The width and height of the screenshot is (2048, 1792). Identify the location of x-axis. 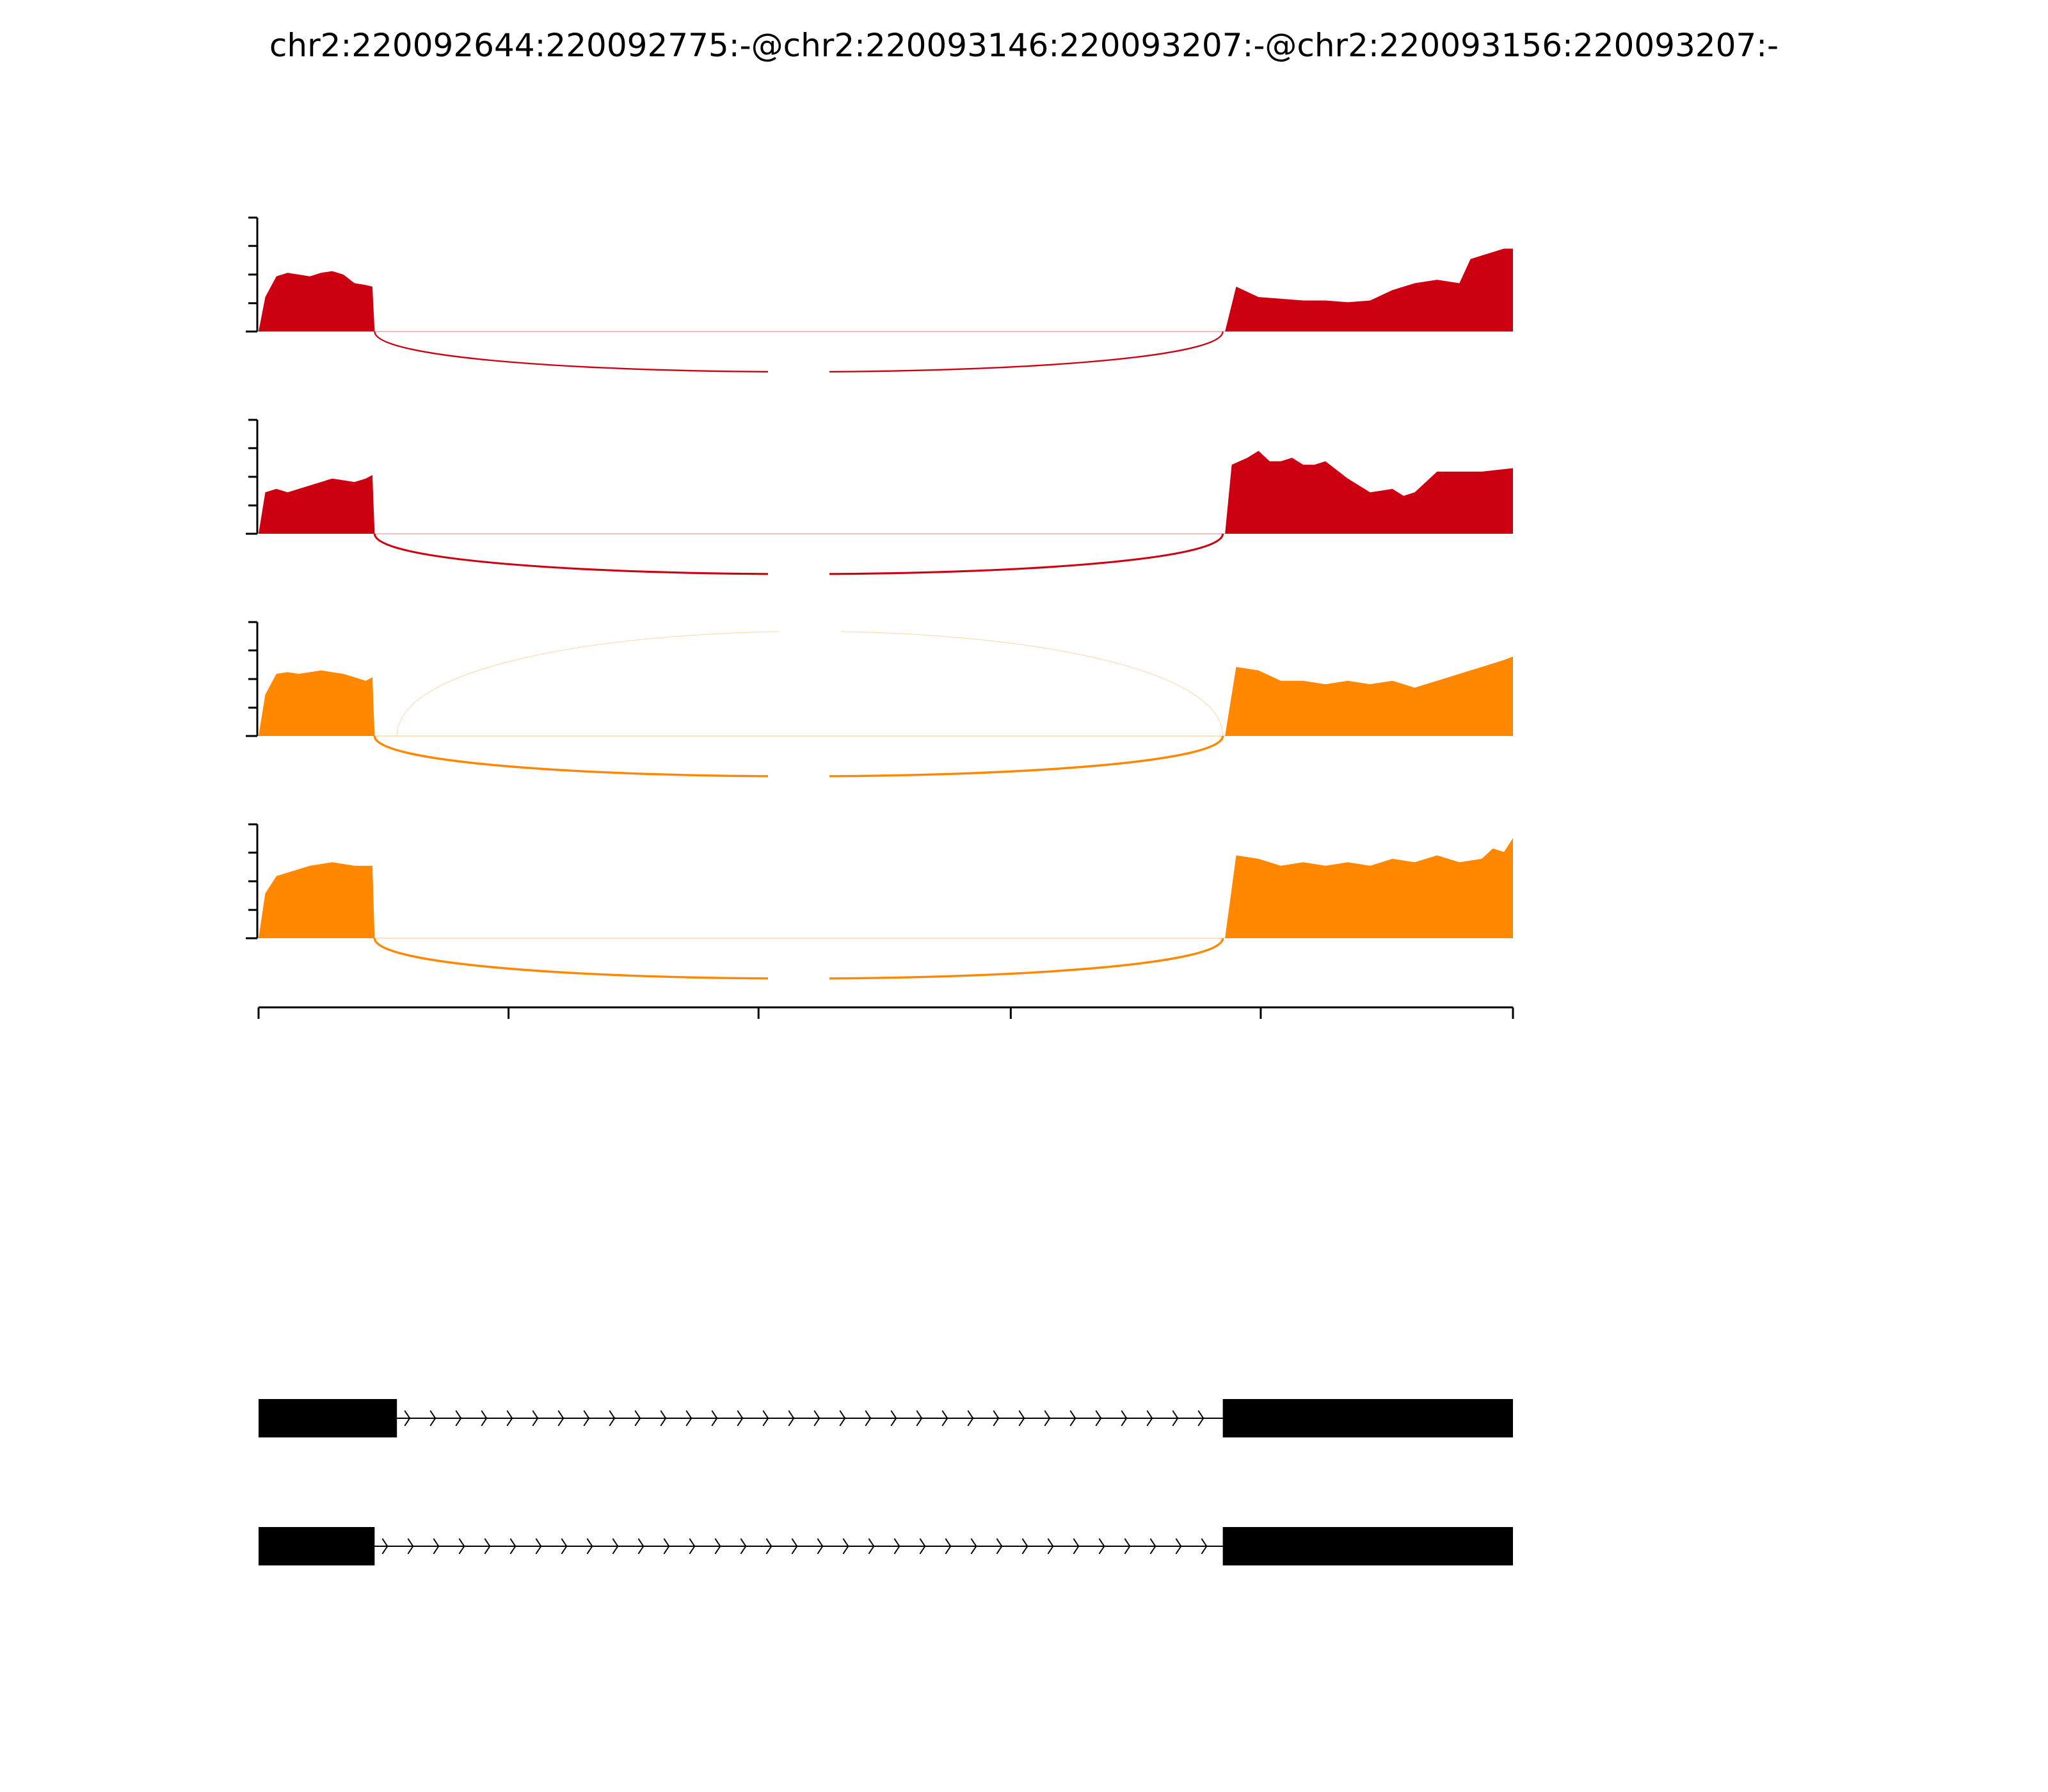
(885, 1012).